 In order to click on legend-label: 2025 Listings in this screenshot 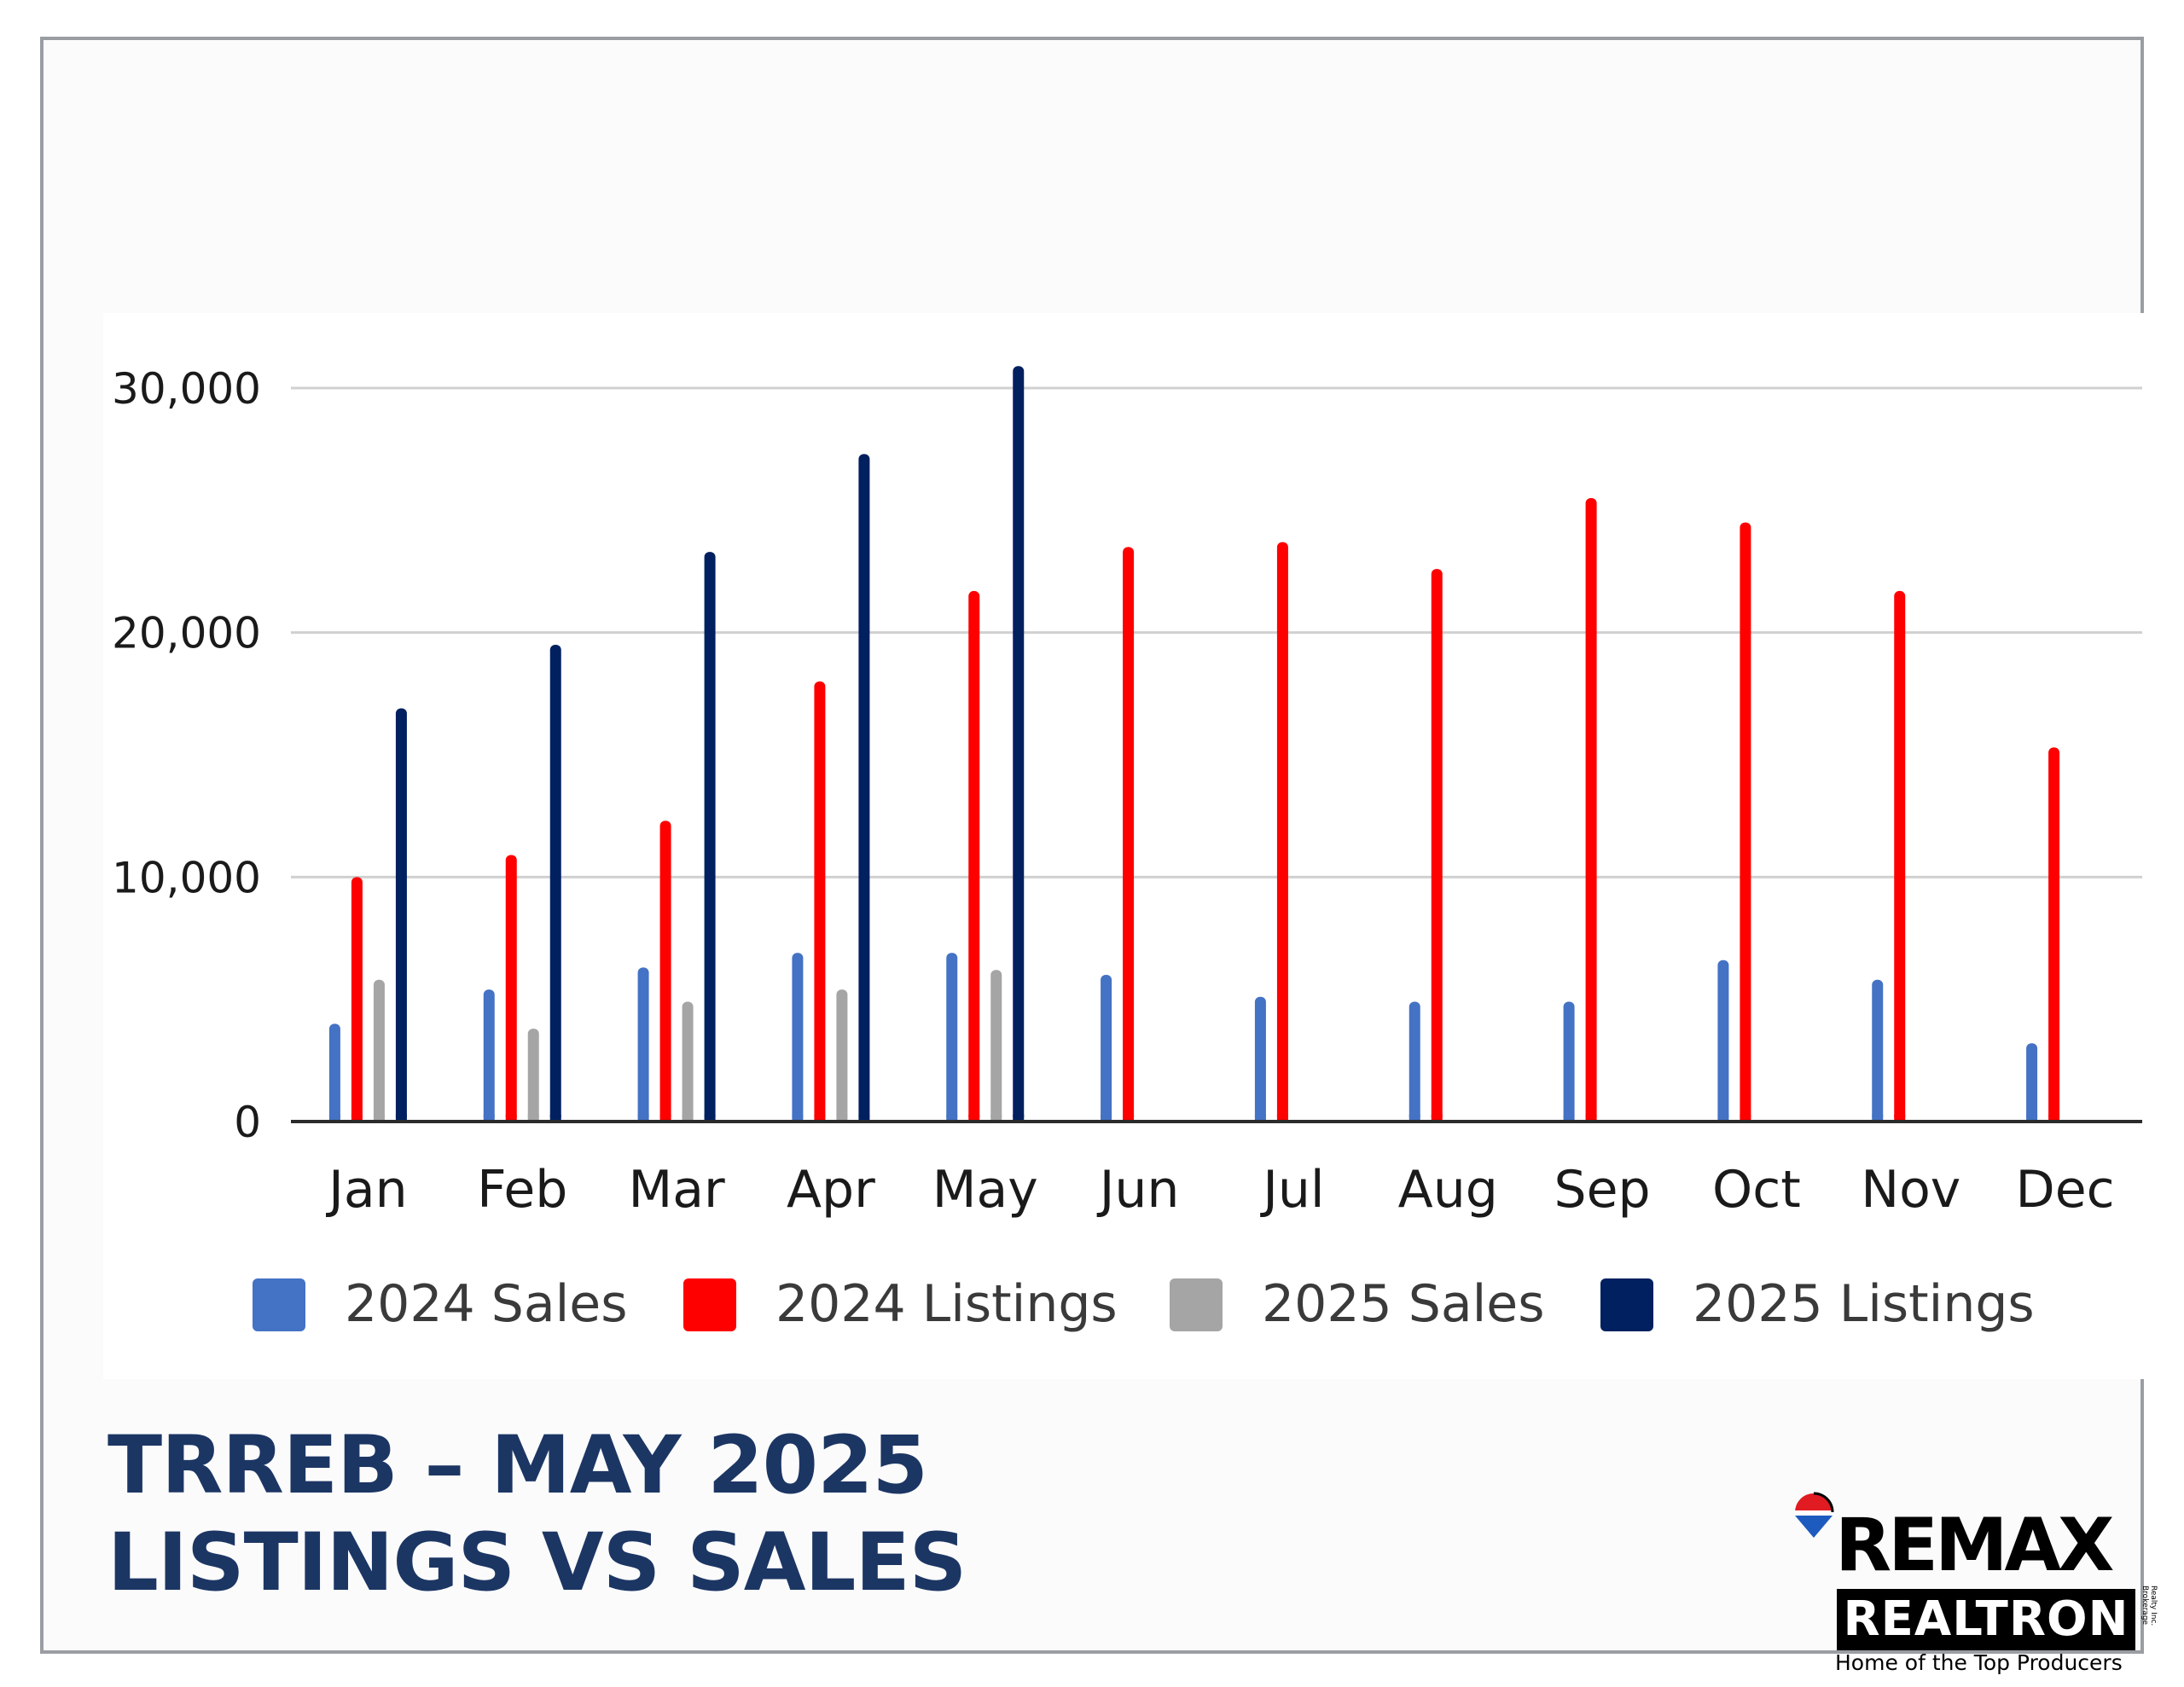, I will do `click(1864, 1304)`.